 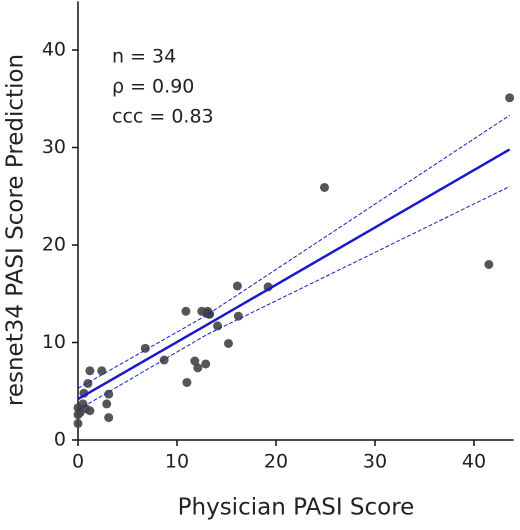 What do you see at coordinates (54, 245) in the screenshot?
I see `y-tick-label: 20` at bounding box center [54, 245].